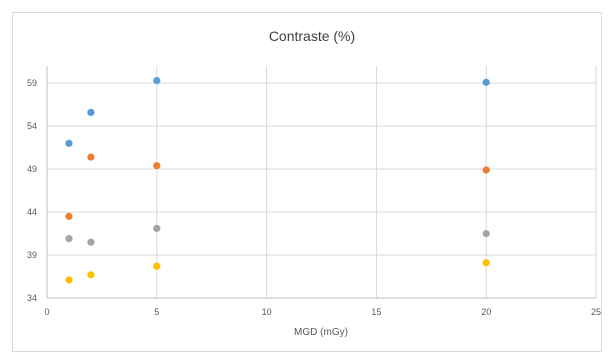 The height and width of the screenshot is (356, 610). What do you see at coordinates (321, 332) in the screenshot?
I see `x-axis-label: MGD (mGy)` at bounding box center [321, 332].